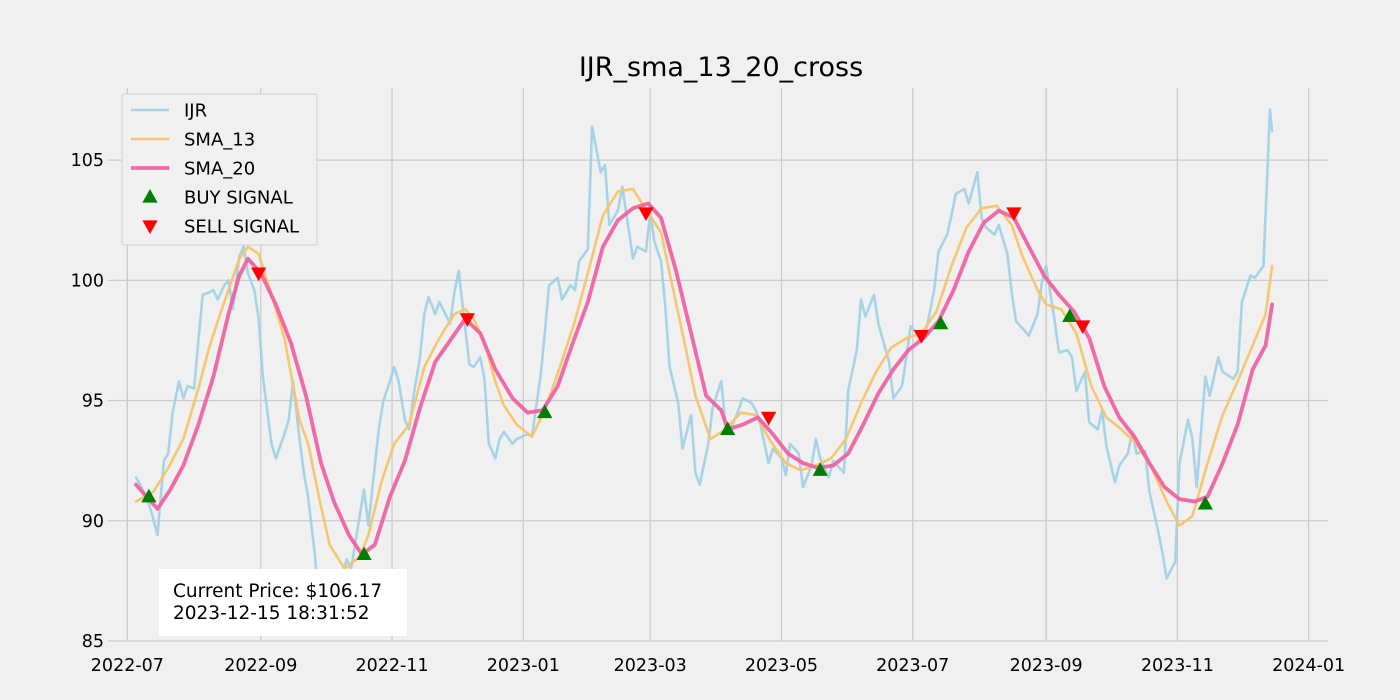 The height and width of the screenshot is (700, 1400). What do you see at coordinates (650, 666) in the screenshot?
I see `x-tick-label: 2023-03` at bounding box center [650, 666].